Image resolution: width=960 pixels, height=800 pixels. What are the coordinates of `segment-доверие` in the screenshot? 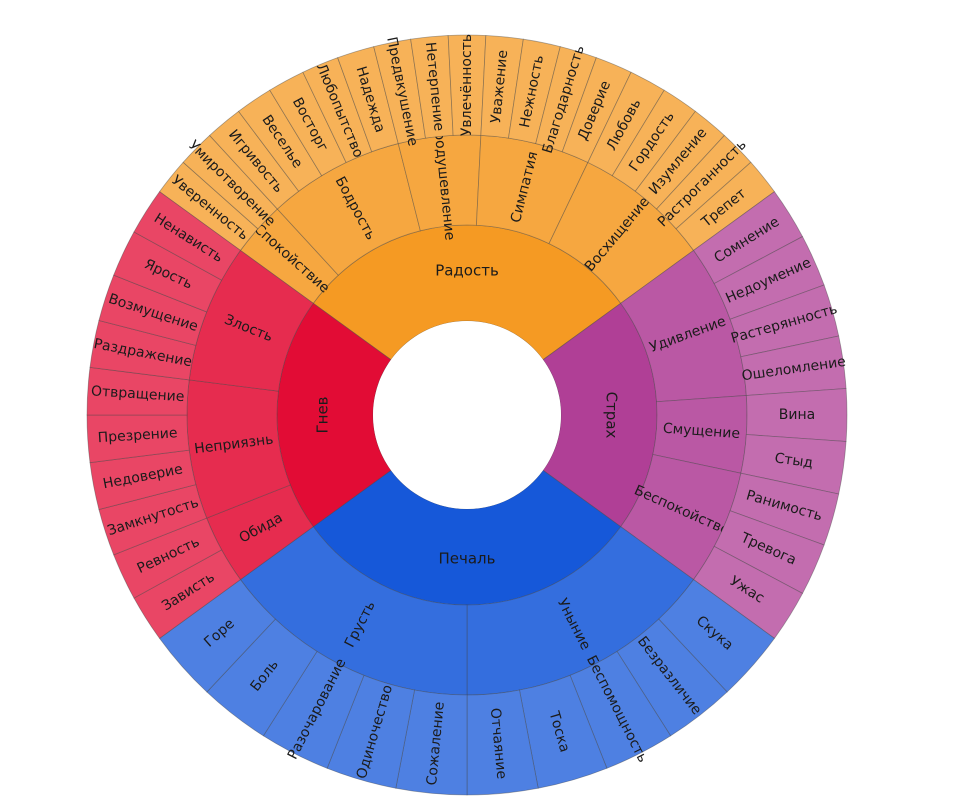 It's located at (596, 110).